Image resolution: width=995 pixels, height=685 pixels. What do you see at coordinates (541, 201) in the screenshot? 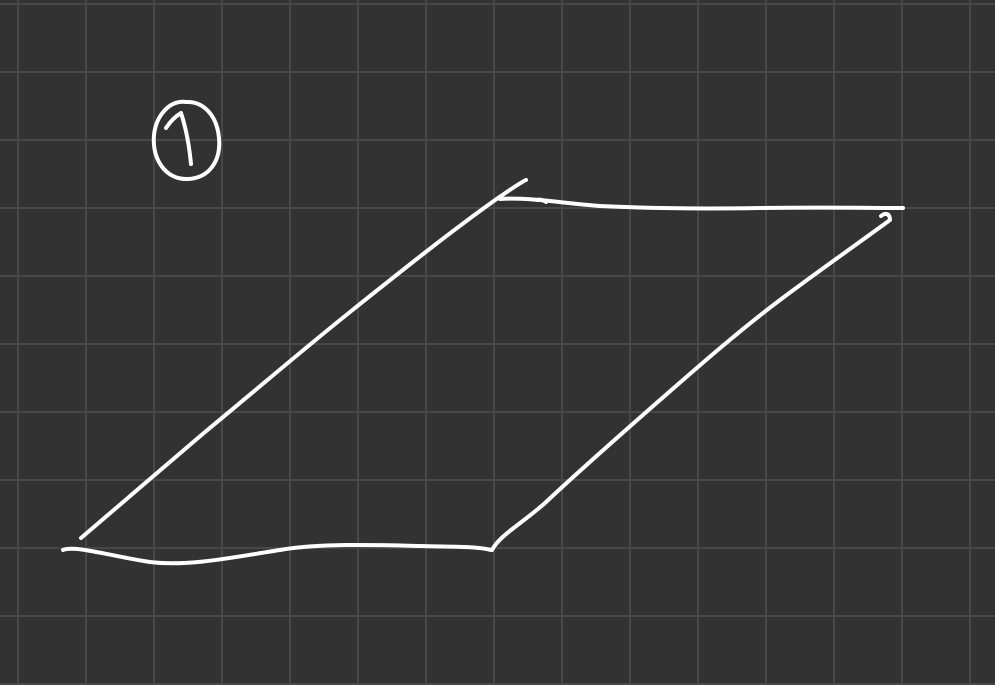
I see `parallelogram-top-tick` at bounding box center [541, 201].